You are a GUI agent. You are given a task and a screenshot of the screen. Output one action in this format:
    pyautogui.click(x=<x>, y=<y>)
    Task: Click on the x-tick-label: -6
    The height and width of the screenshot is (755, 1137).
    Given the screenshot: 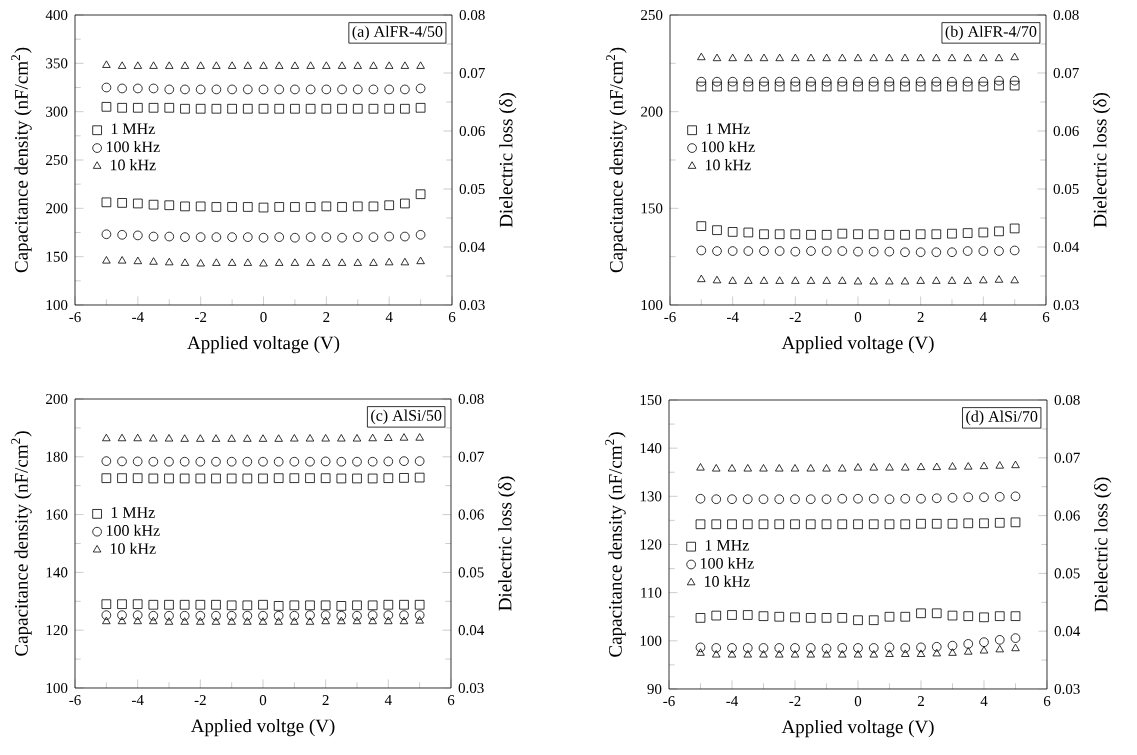 What is the action you would take?
    pyautogui.click(x=75, y=700)
    